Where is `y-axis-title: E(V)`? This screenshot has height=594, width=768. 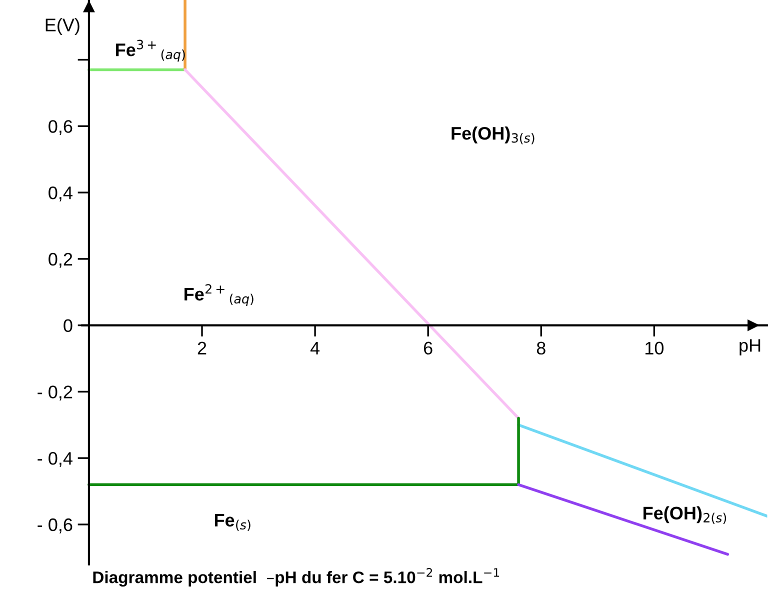 y-axis-title: E(V) is located at coordinates (63, 26).